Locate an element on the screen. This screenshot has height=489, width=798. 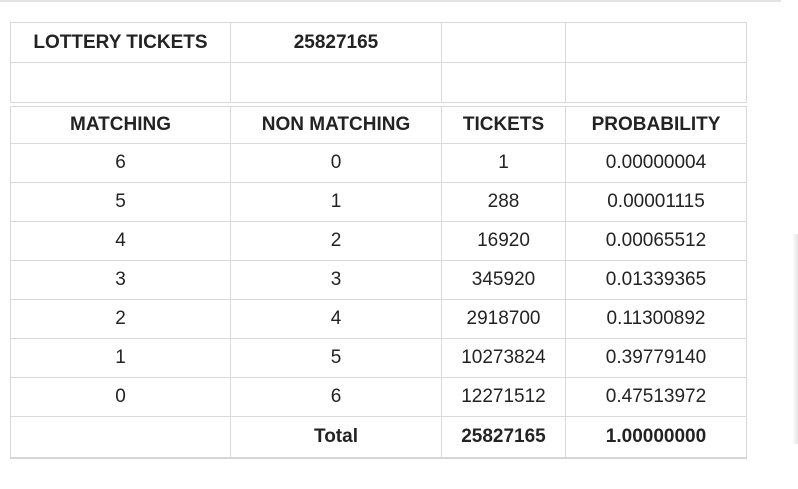
tickets-cell: 12271512 is located at coordinates (503, 397).